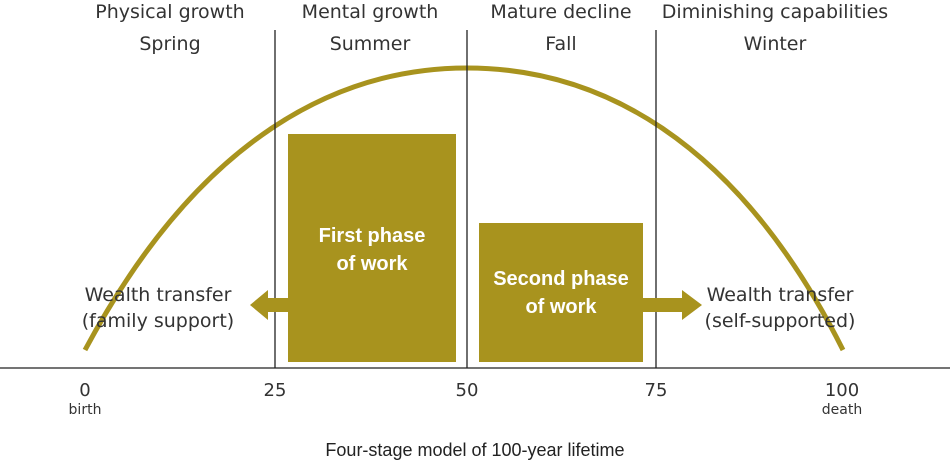 This screenshot has height=463, width=950. What do you see at coordinates (561, 279) in the screenshot?
I see `second-phase-label-line1: Second phase` at bounding box center [561, 279].